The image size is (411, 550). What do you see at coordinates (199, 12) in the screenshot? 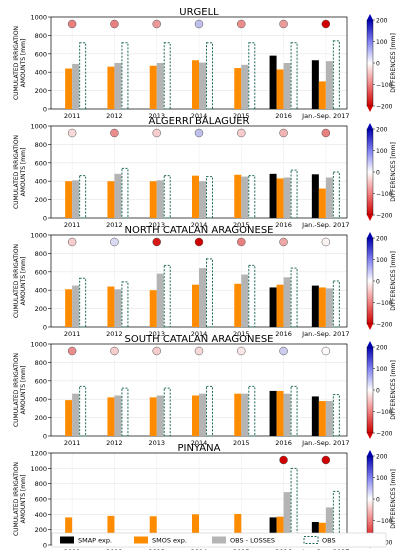
I see `panel-title: URGELL` at bounding box center [199, 12].